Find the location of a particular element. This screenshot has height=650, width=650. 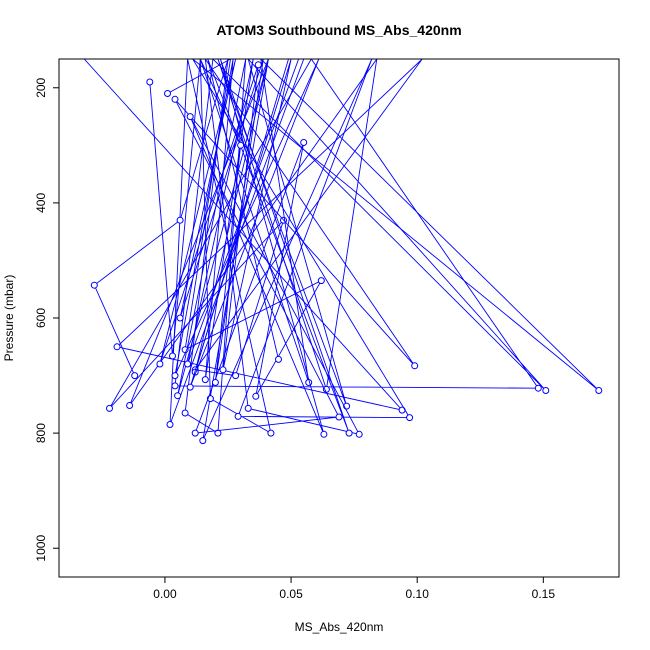

y-axis-label: Pressure (mbar) is located at coordinates (9, 318).